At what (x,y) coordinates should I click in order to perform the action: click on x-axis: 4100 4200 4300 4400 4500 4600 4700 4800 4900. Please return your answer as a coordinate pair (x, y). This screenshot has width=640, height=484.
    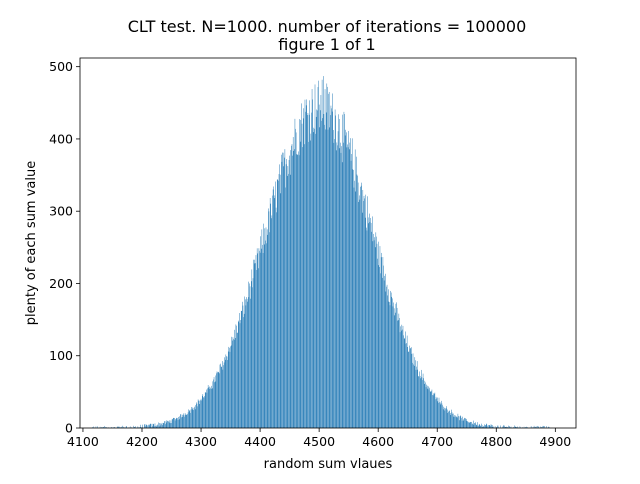
    Looking at the image, I should click on (319, 438).